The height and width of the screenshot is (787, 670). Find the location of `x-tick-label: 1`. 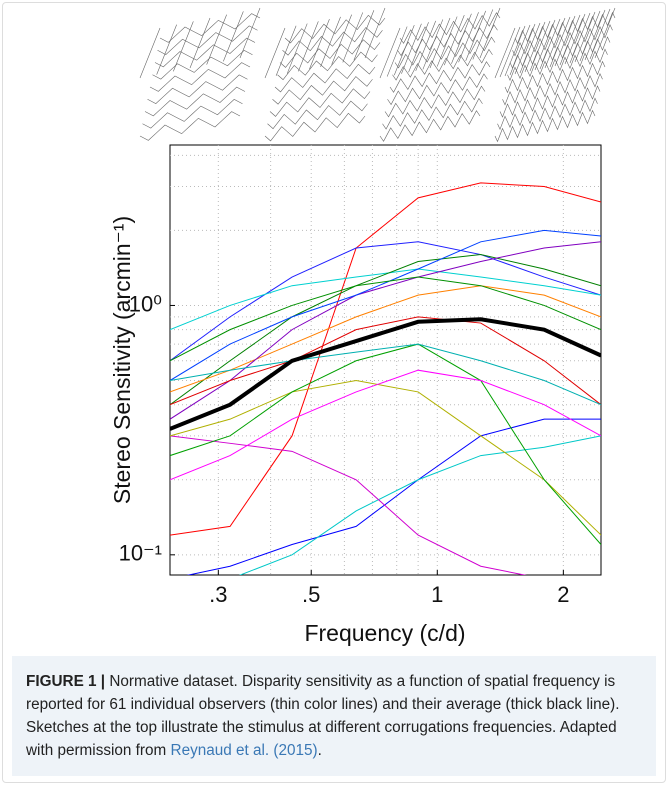

x-tick-label: 1 is located at coordinates (437, 594).